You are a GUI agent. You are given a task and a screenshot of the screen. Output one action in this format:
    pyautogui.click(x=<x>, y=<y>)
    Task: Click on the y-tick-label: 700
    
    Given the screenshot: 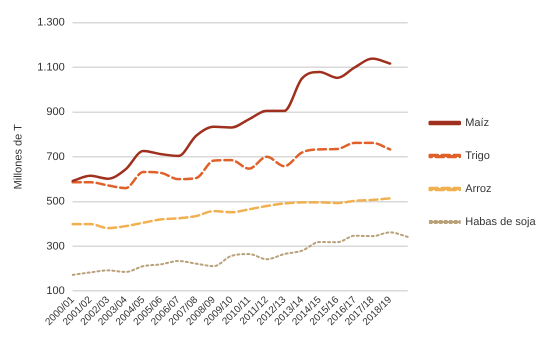 What is the action you would take?
    pyautogui.click(x=55, y=156)
    